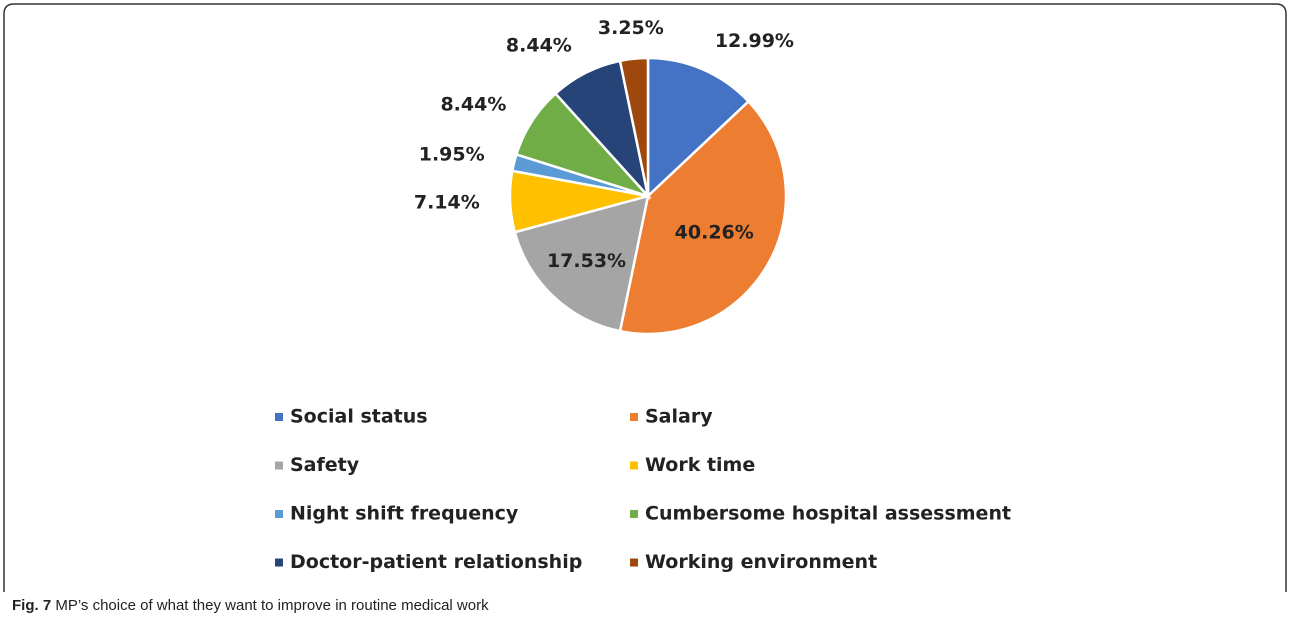  Describe the element at coordinates (700, 465) in the screenshot. I see `legend-label: Work time` at that location.